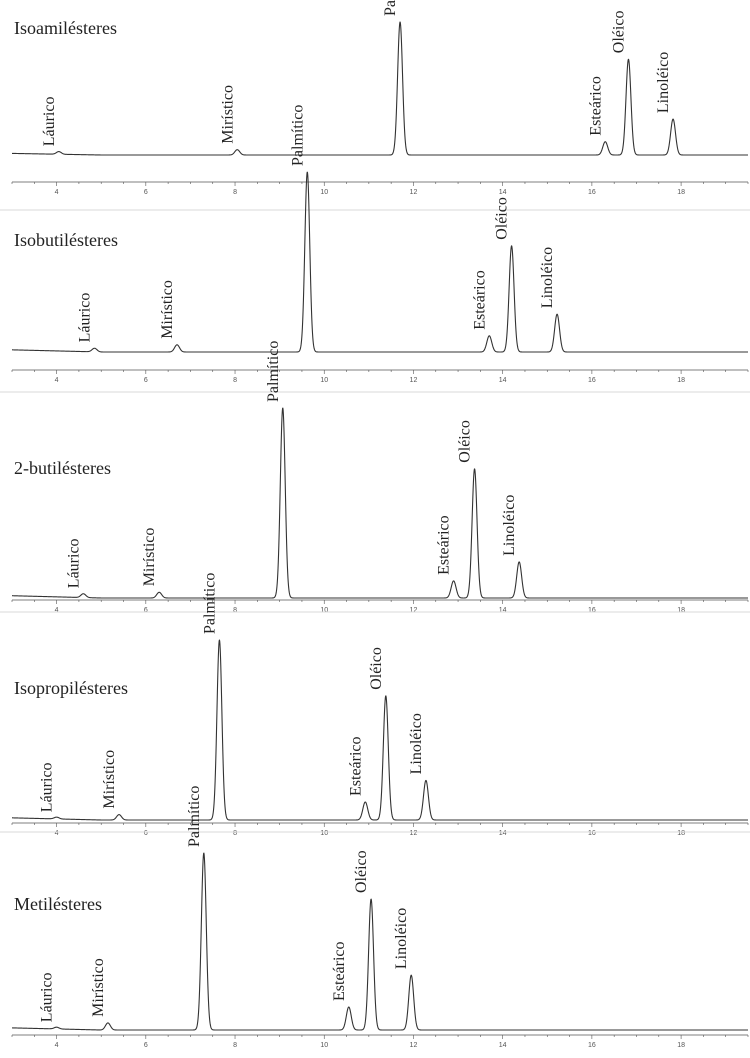 The height and width of the screenshot is (1058, 750). Describe the element at coordinates (65, 28) in the screenshot. I see `panel-title: Isoamilésteres` at that location.